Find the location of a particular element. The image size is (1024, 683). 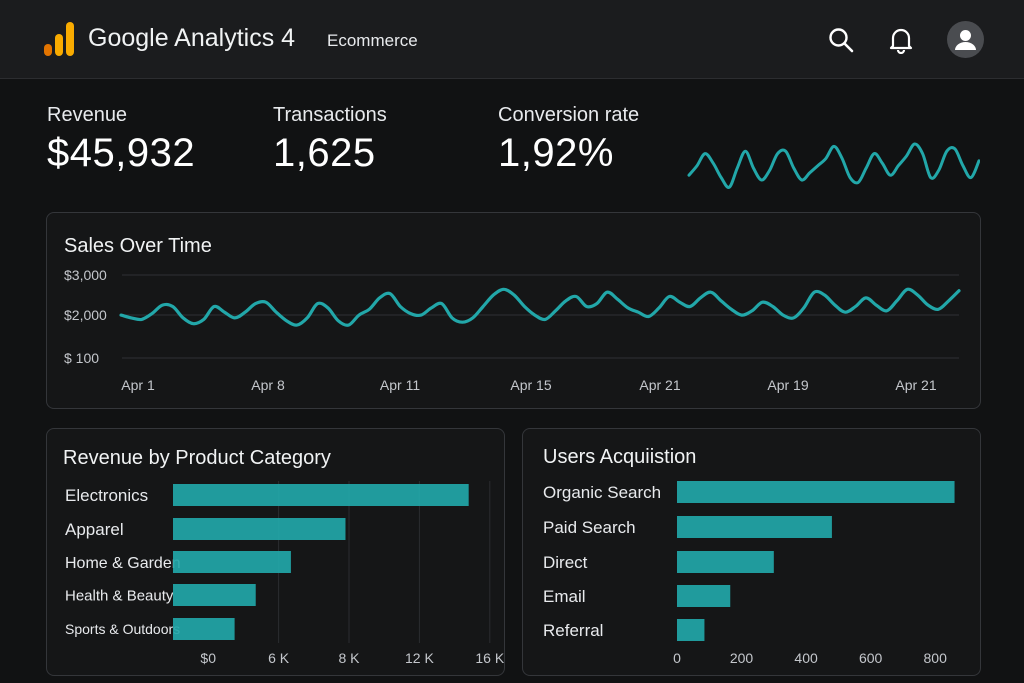

x-tick-label: Apr 19 is located at coordinates (787, 385).